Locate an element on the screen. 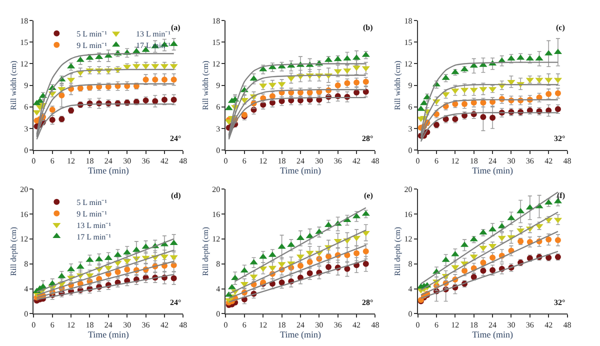 Image resolution: width=600 pixels, height=346 pixels. annotation: (b) is located at coordinates (368, 27).